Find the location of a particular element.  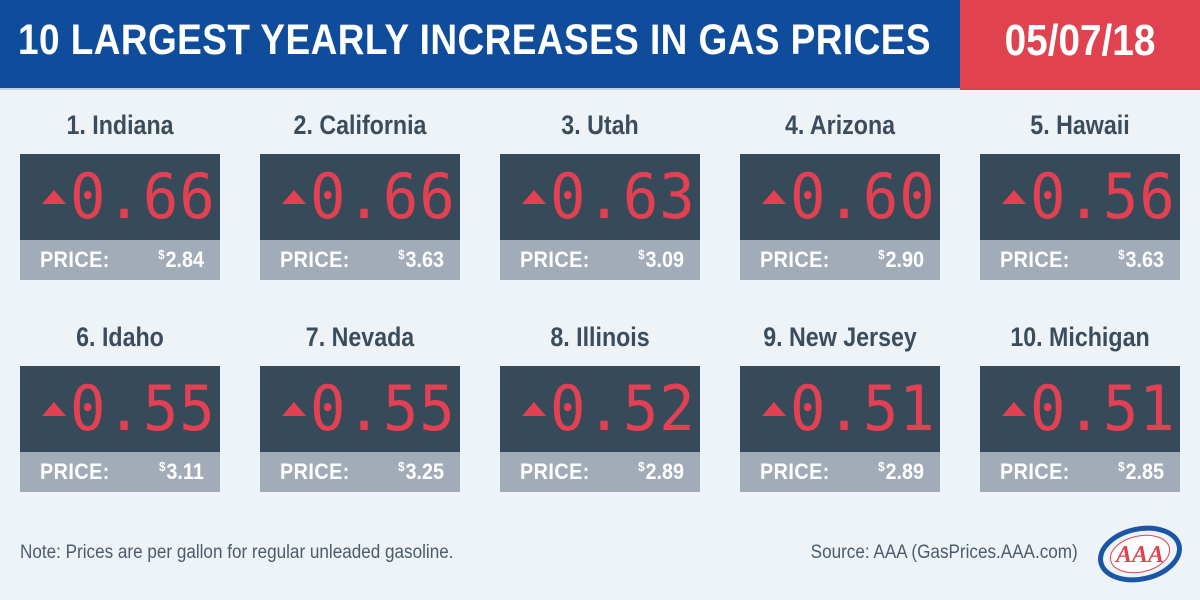

state-label: 9. New Jersey is located at coordinates (840, 337).